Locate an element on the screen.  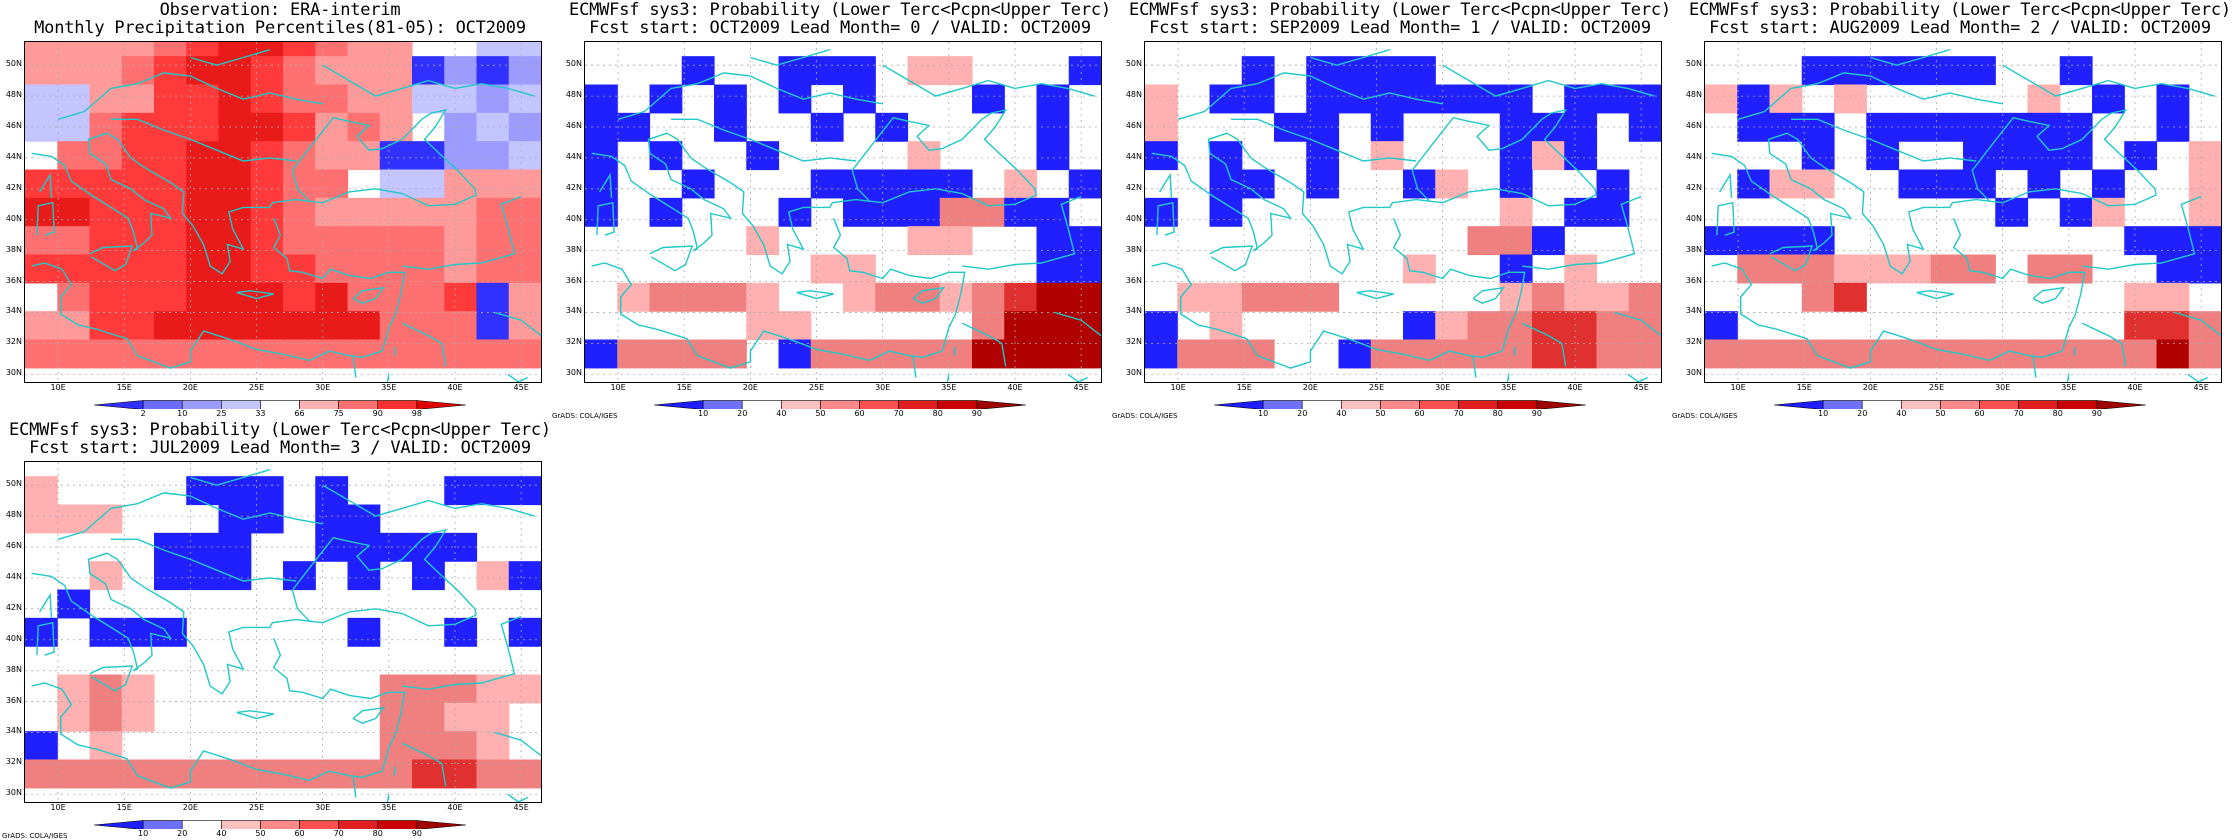
colorbar-tick-label: 70 is located at coordinates (898, 413).